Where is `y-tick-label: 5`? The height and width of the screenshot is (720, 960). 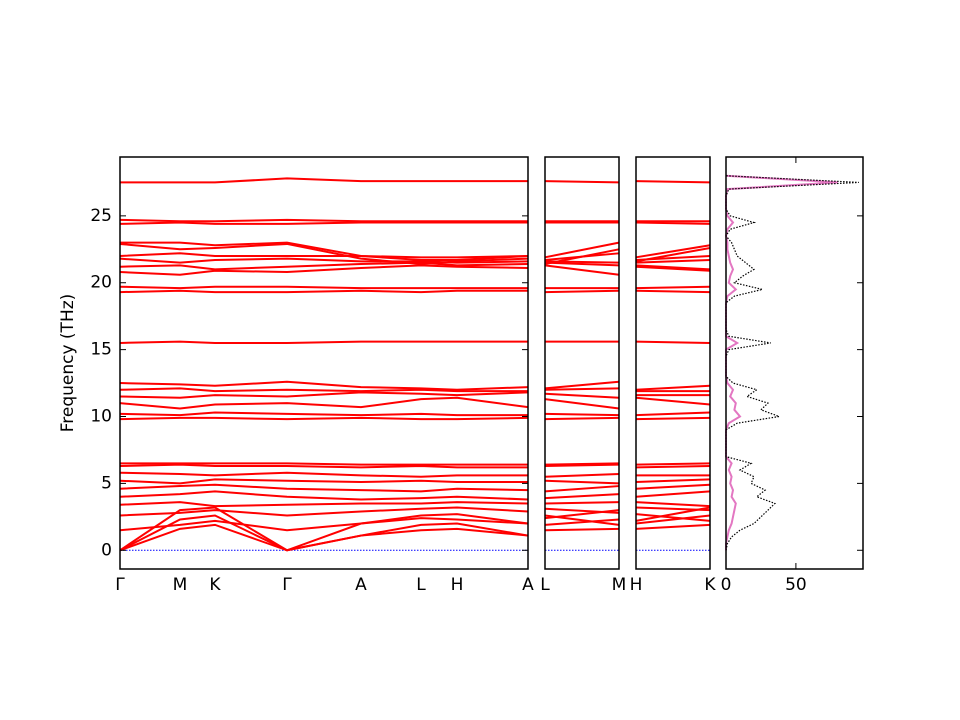
y-tick-label: 5 is located at coordinates (106, 483).